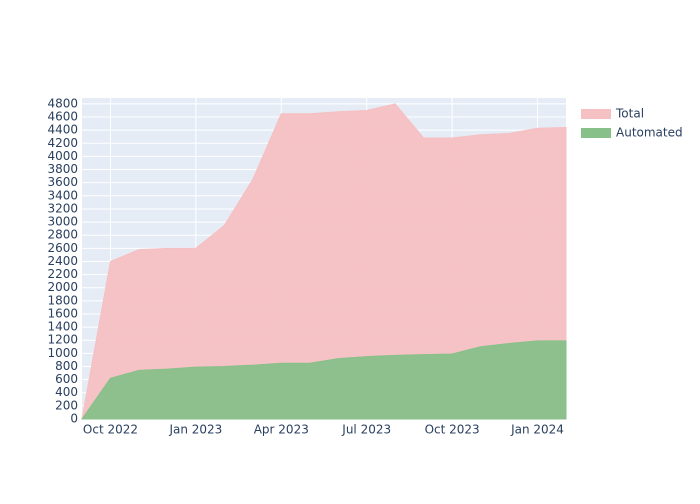 The image size is (700, 504). What do you see at coordinates (195, 430) in the screenshot?
I see `x-tick-label: Jan 2023` at bounding box center [195, 430].